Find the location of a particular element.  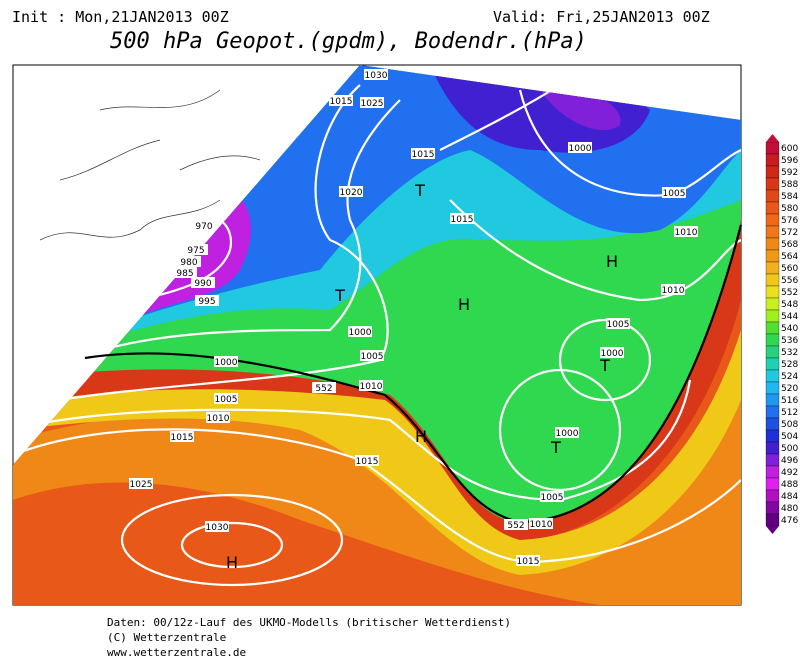

init-time: Init : Mon,21JAN2013 00Z is located at coordinates (120, 17).